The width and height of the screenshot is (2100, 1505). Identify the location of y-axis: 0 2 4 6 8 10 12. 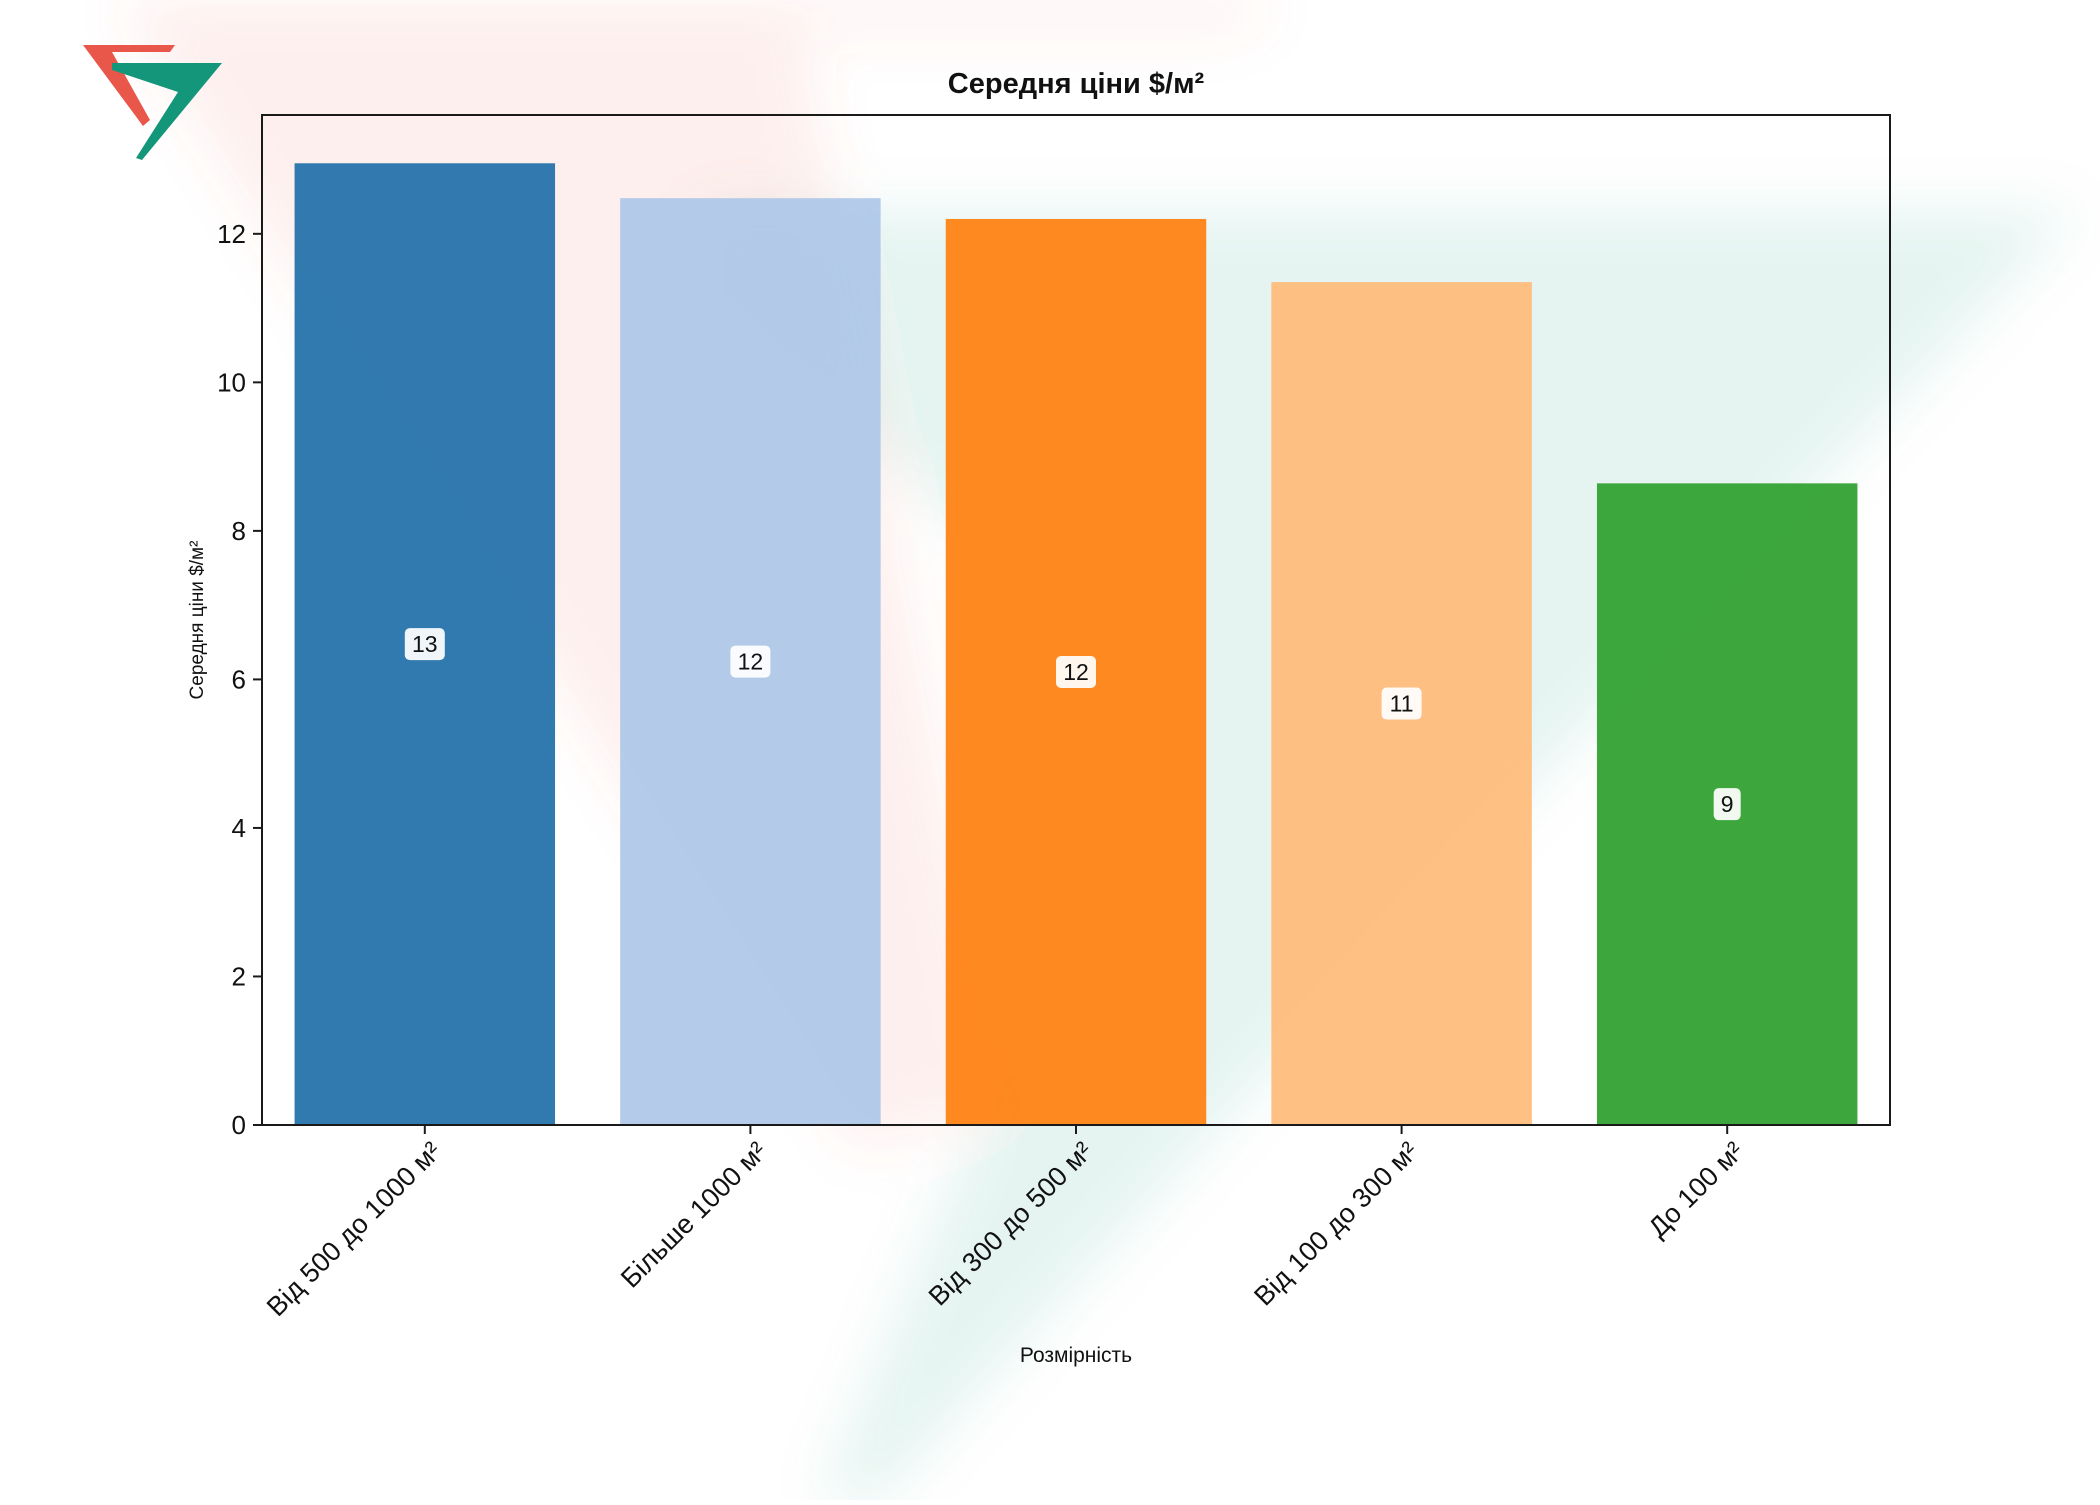
(239, 679).